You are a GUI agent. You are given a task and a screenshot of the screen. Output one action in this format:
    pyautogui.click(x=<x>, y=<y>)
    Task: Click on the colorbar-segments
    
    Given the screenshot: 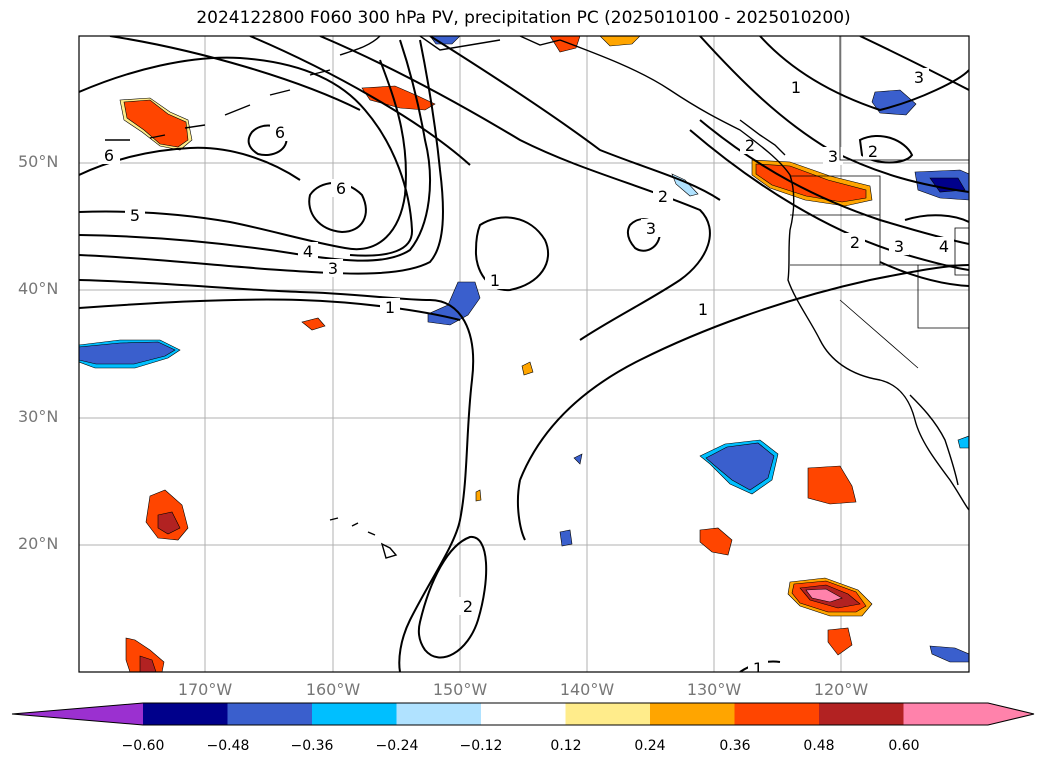 What is the action you would take?
    pyautogui.click(x=566, y=714)
    